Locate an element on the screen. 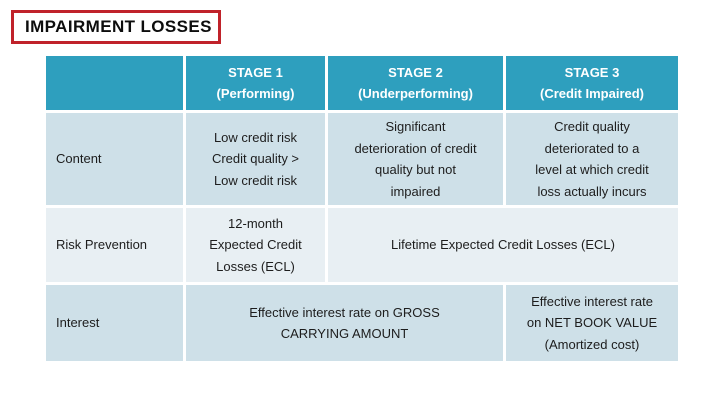  header-stage3: STAGE 3 (Credit Impaired) is located at coordinates (592, 83).